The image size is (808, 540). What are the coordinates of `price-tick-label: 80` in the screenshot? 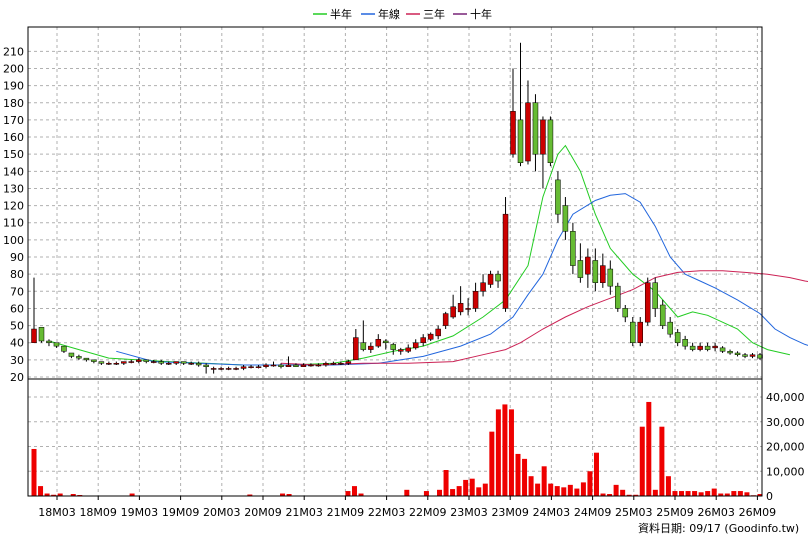 It's located at (17, 274).